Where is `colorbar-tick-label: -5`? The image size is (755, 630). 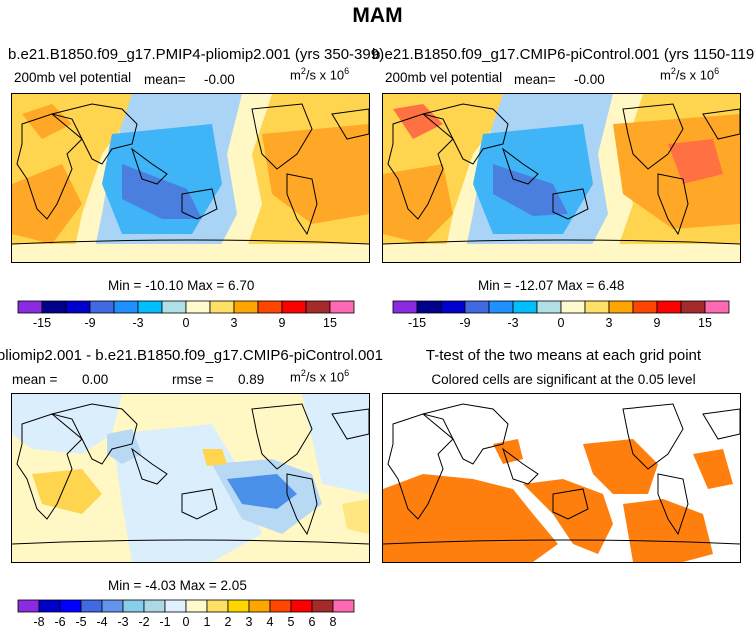
colorbar-tick-label: -5 is located at coordinates (80, 622).